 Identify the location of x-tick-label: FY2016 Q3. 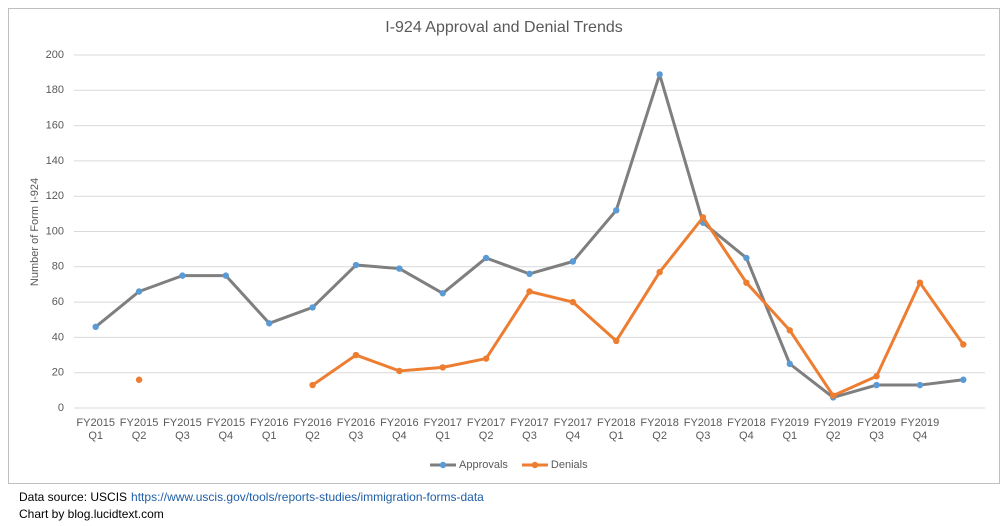
(356, 429).